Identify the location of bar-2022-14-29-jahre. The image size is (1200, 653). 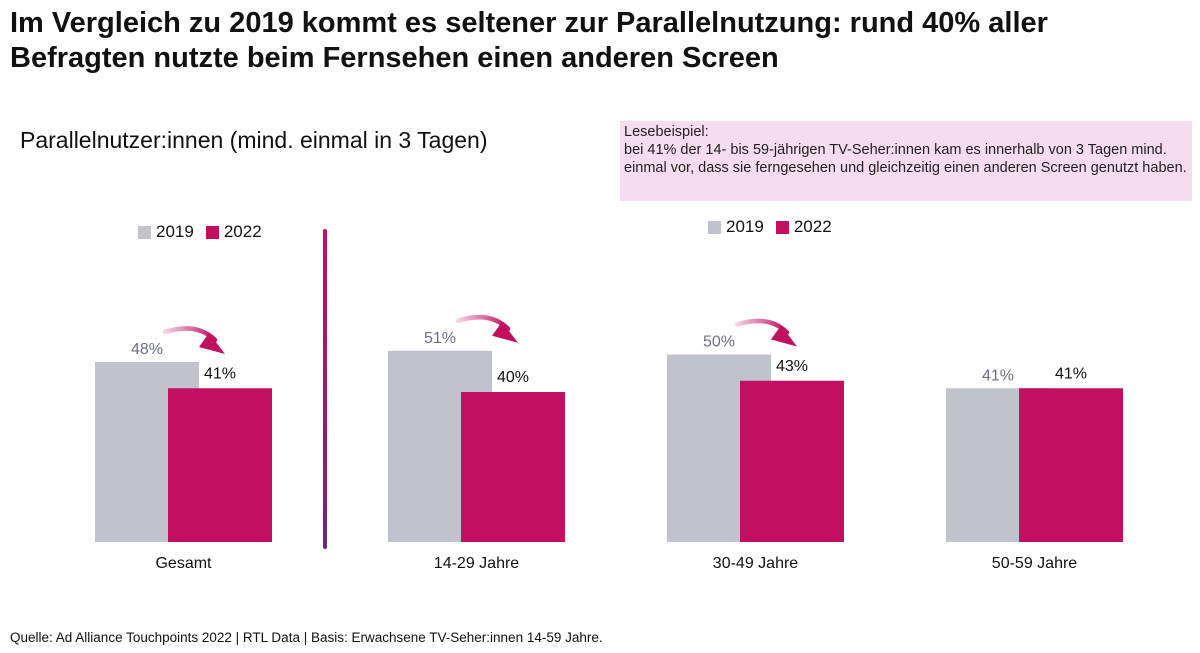
(513, 467).